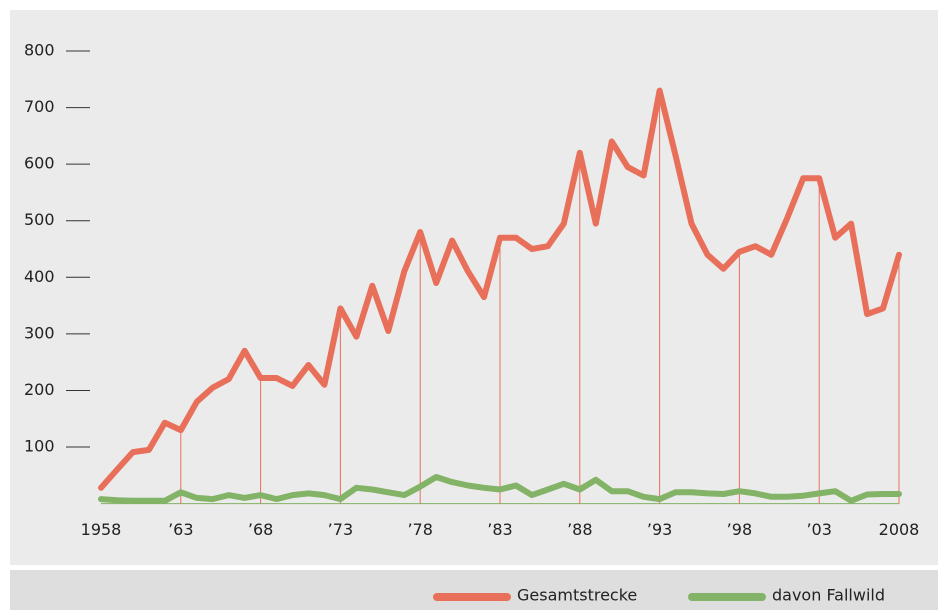 The image size is (938, 614). Describe the element at coordinates (500, 489) in the screenshot. I see `series-line` at that location.